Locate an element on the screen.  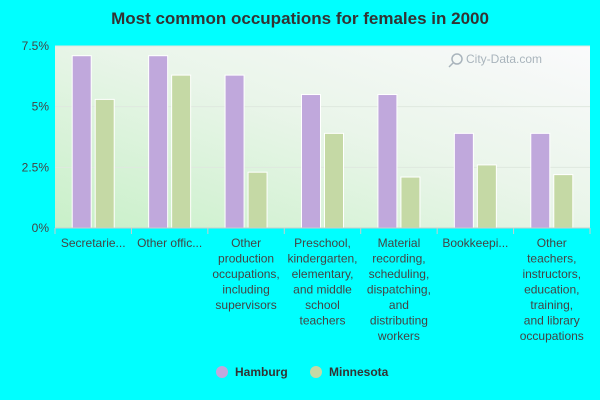
x-category-line: workers is located at coordinates (398, 336).